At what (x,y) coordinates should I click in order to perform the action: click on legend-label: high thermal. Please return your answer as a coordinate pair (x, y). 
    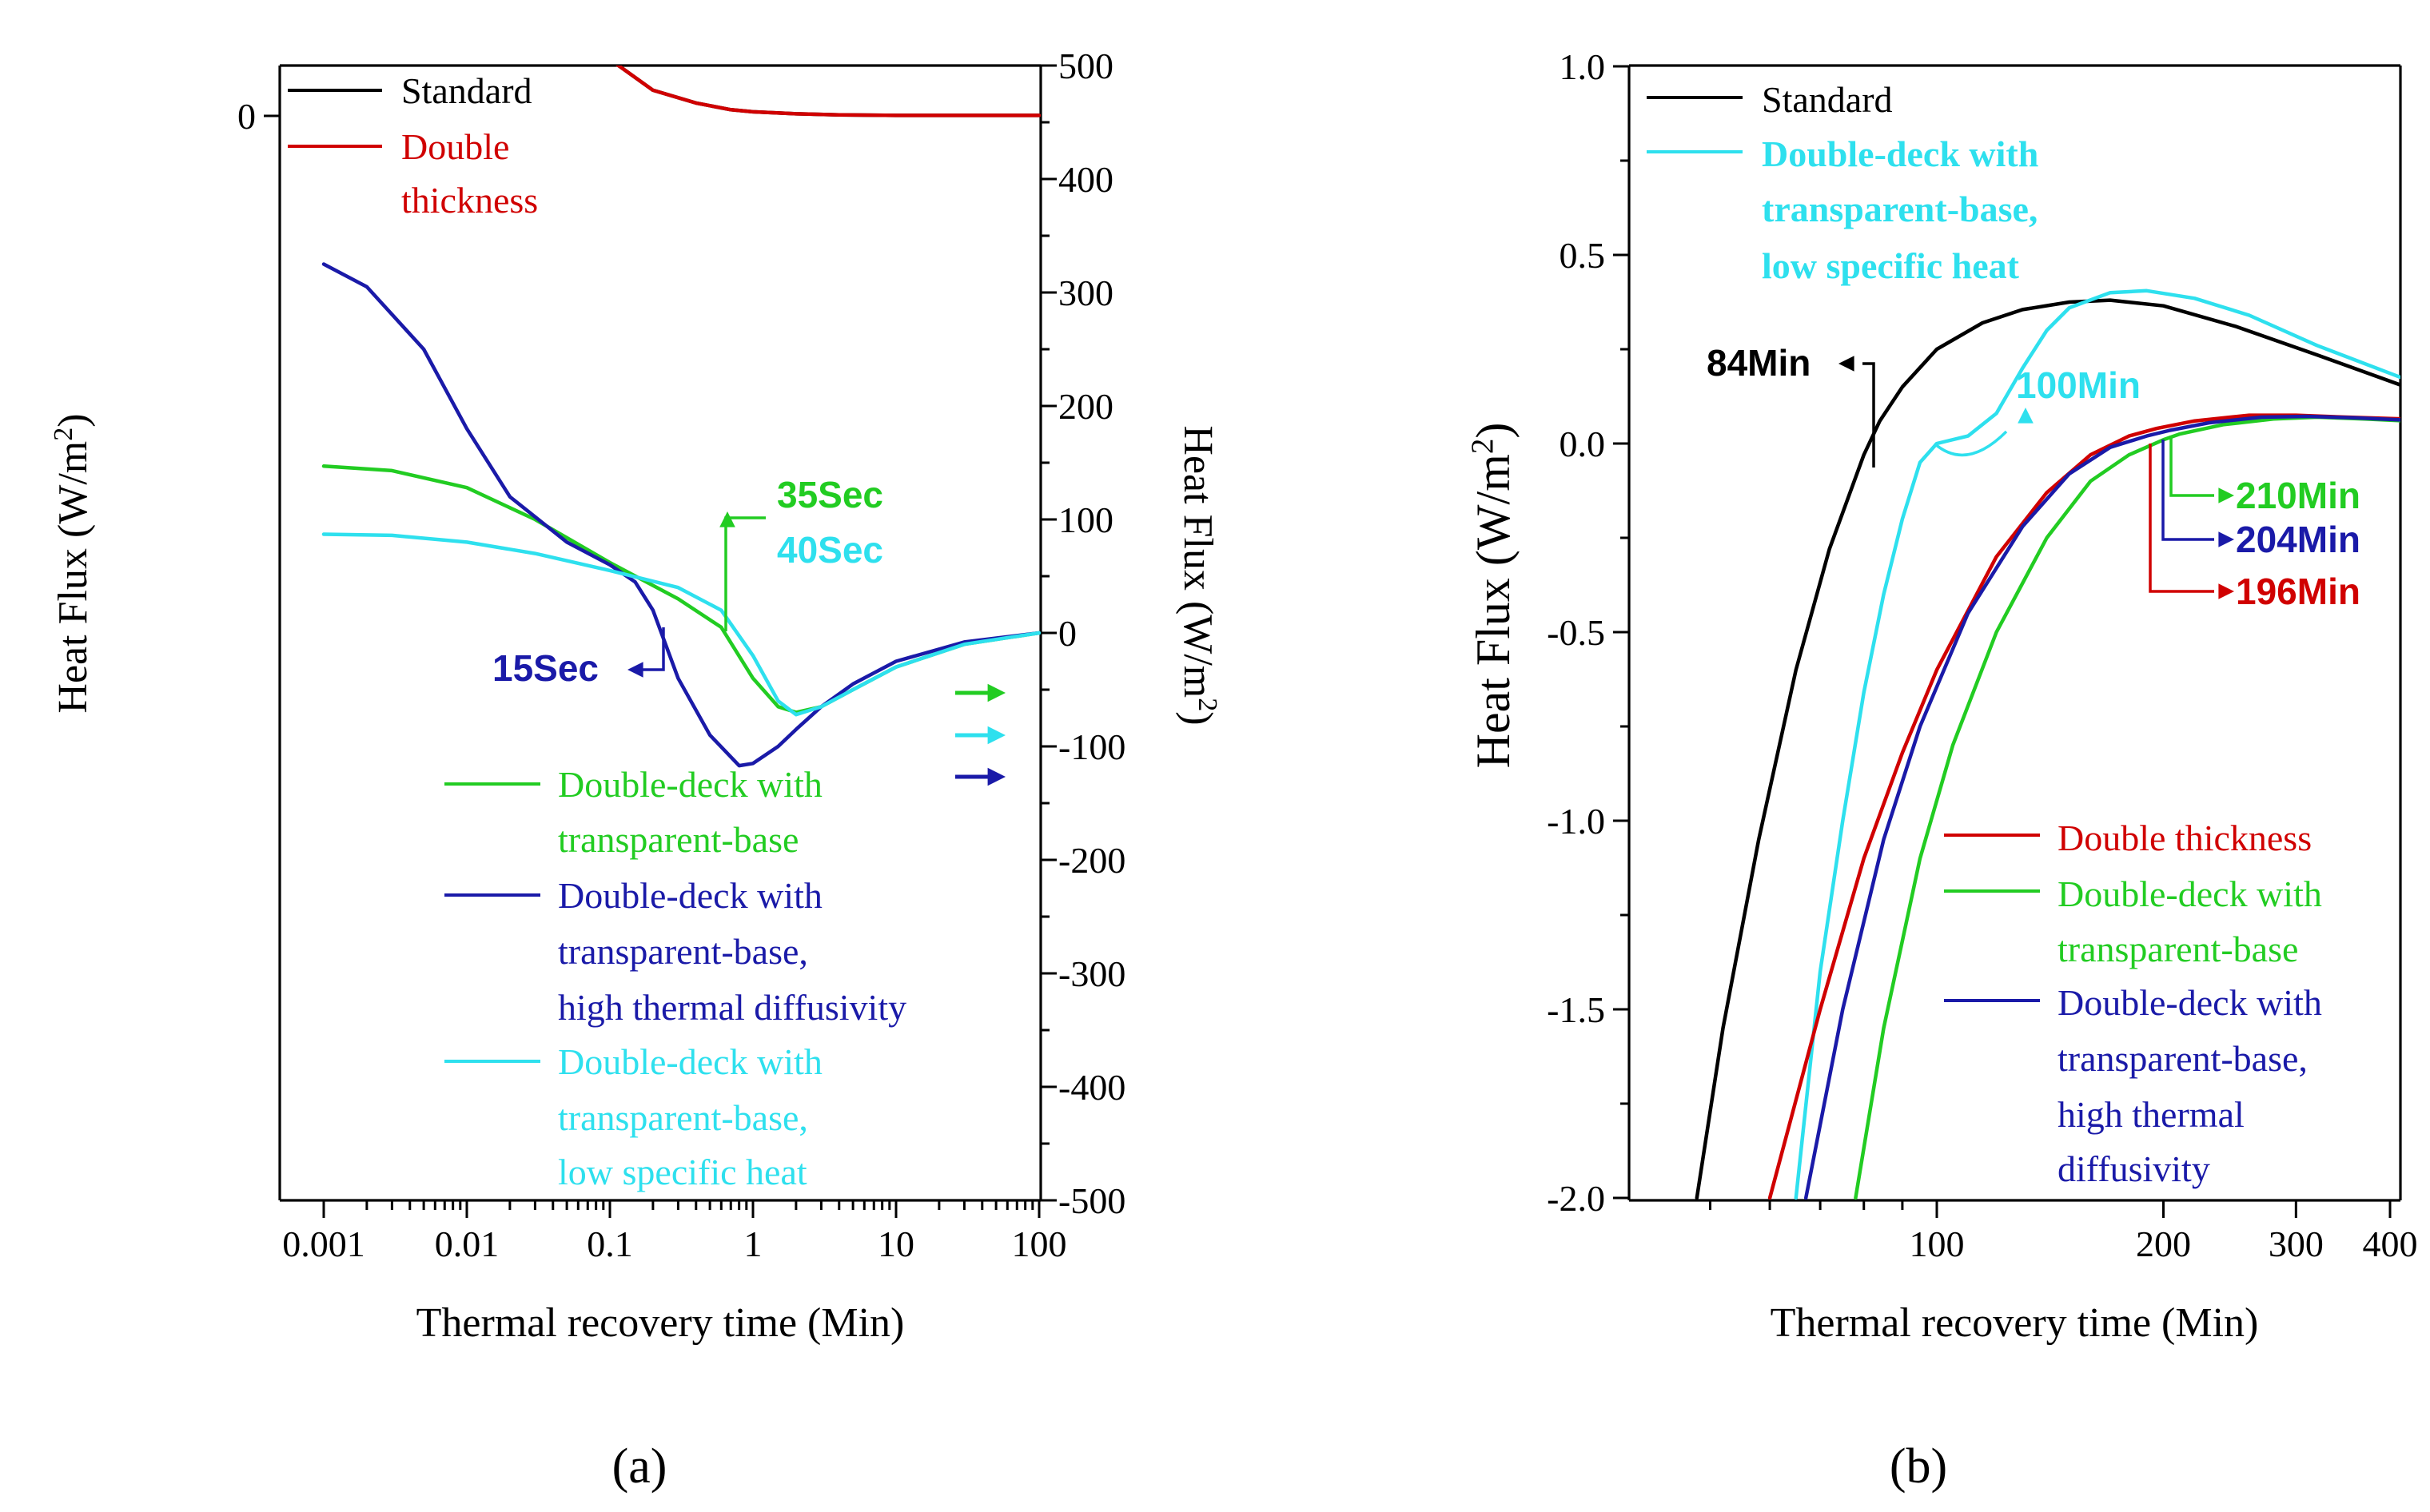
    Looking at the image, I should click on (2151, 1114).